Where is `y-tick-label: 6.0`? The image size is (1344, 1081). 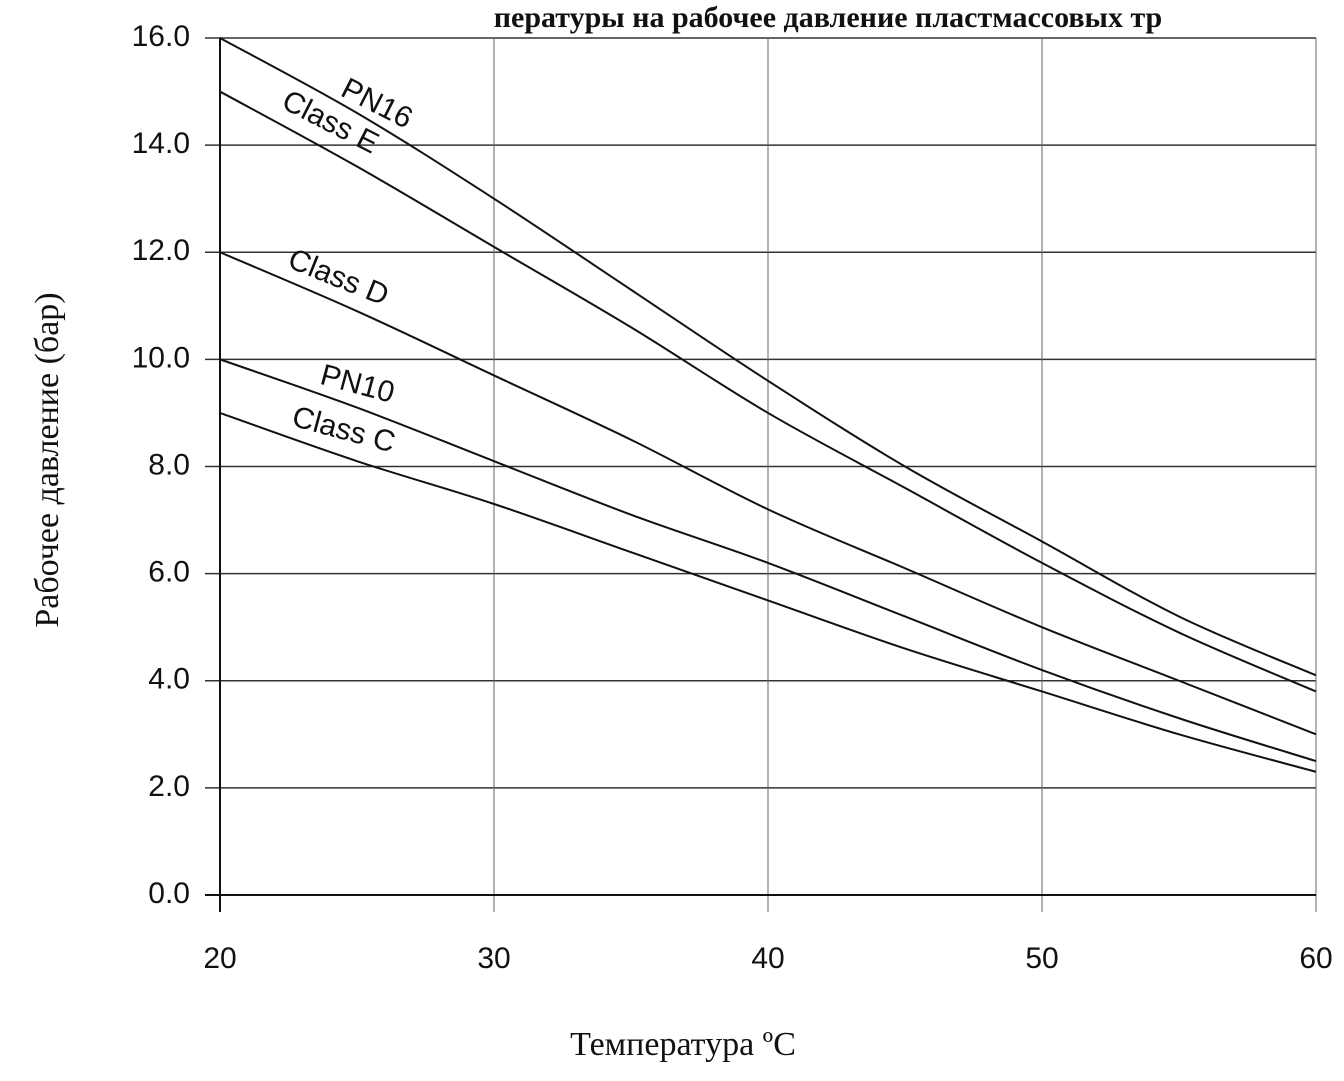 y-tick-label: 6.0 is located at coordinates (169, 572).